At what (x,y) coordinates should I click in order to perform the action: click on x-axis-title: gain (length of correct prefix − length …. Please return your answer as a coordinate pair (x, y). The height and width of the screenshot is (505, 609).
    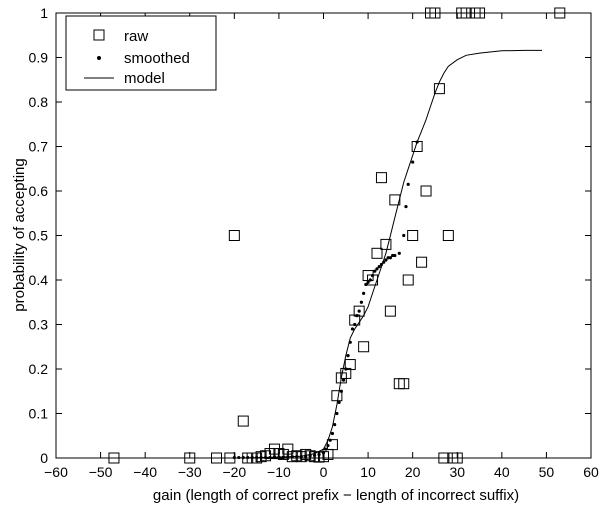
    Looking at the image, I should click on (336, 495).